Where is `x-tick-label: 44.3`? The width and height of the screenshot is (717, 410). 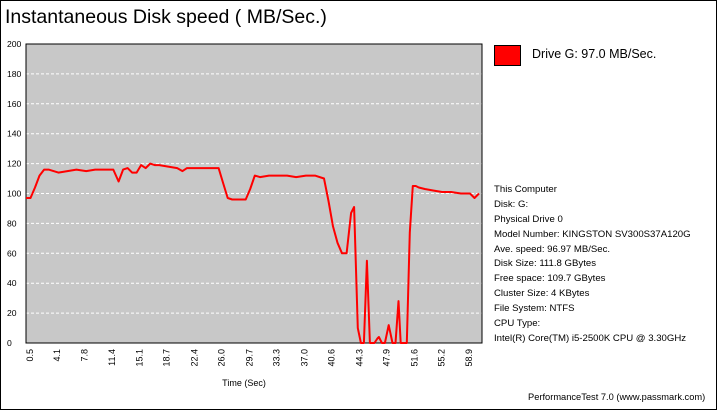 x-tick-label: 44.3 is located at coordinates (359, 358).